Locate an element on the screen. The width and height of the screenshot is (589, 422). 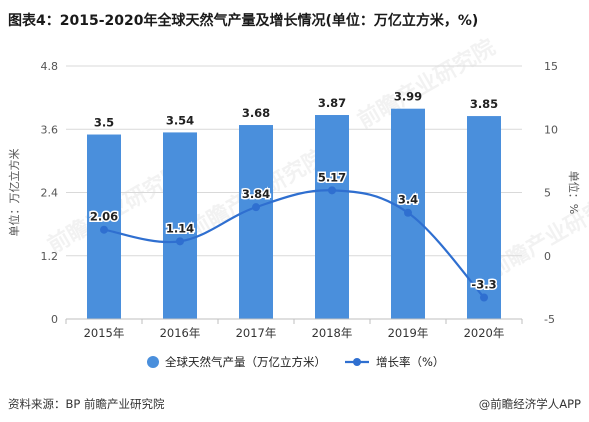
bar-value-label: 3.99 is located at coordinates (408, 97).